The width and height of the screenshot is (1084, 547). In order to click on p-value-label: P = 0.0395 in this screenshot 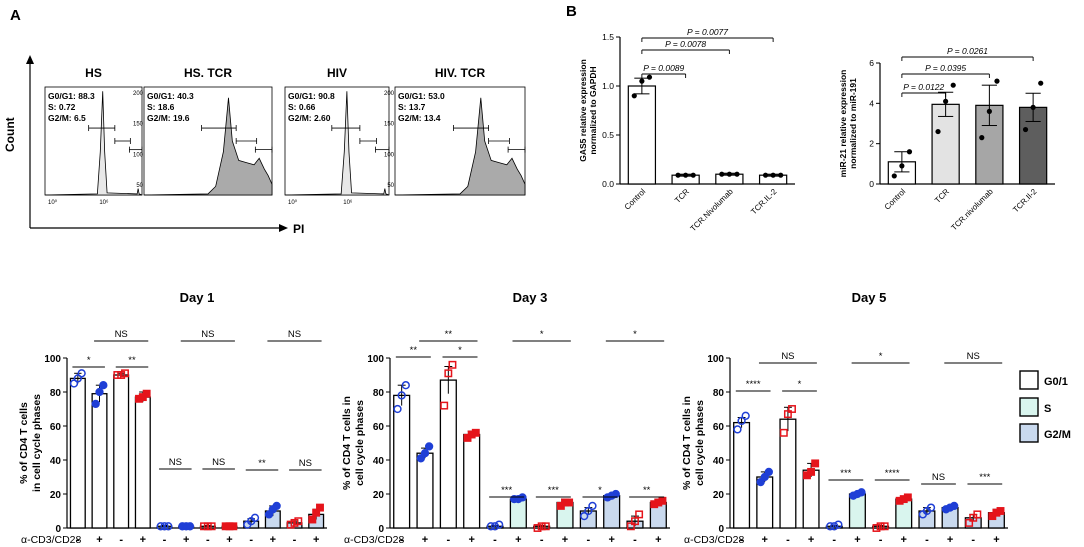, I will do `click(945, 68)`.